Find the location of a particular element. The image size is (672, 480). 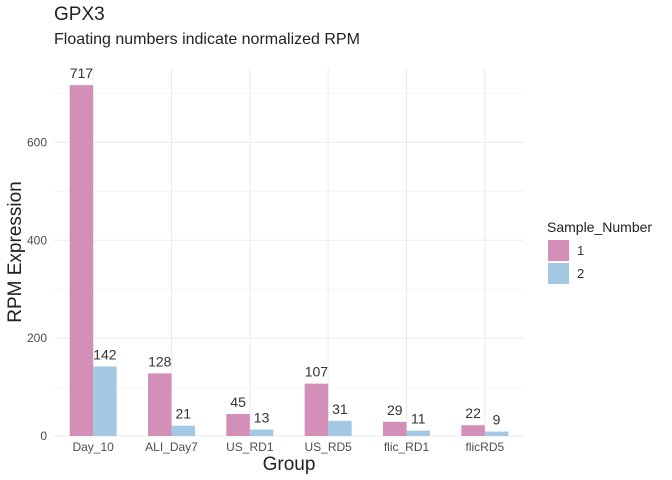

bar-value-label: 717 is located at coordinates (82, 73).